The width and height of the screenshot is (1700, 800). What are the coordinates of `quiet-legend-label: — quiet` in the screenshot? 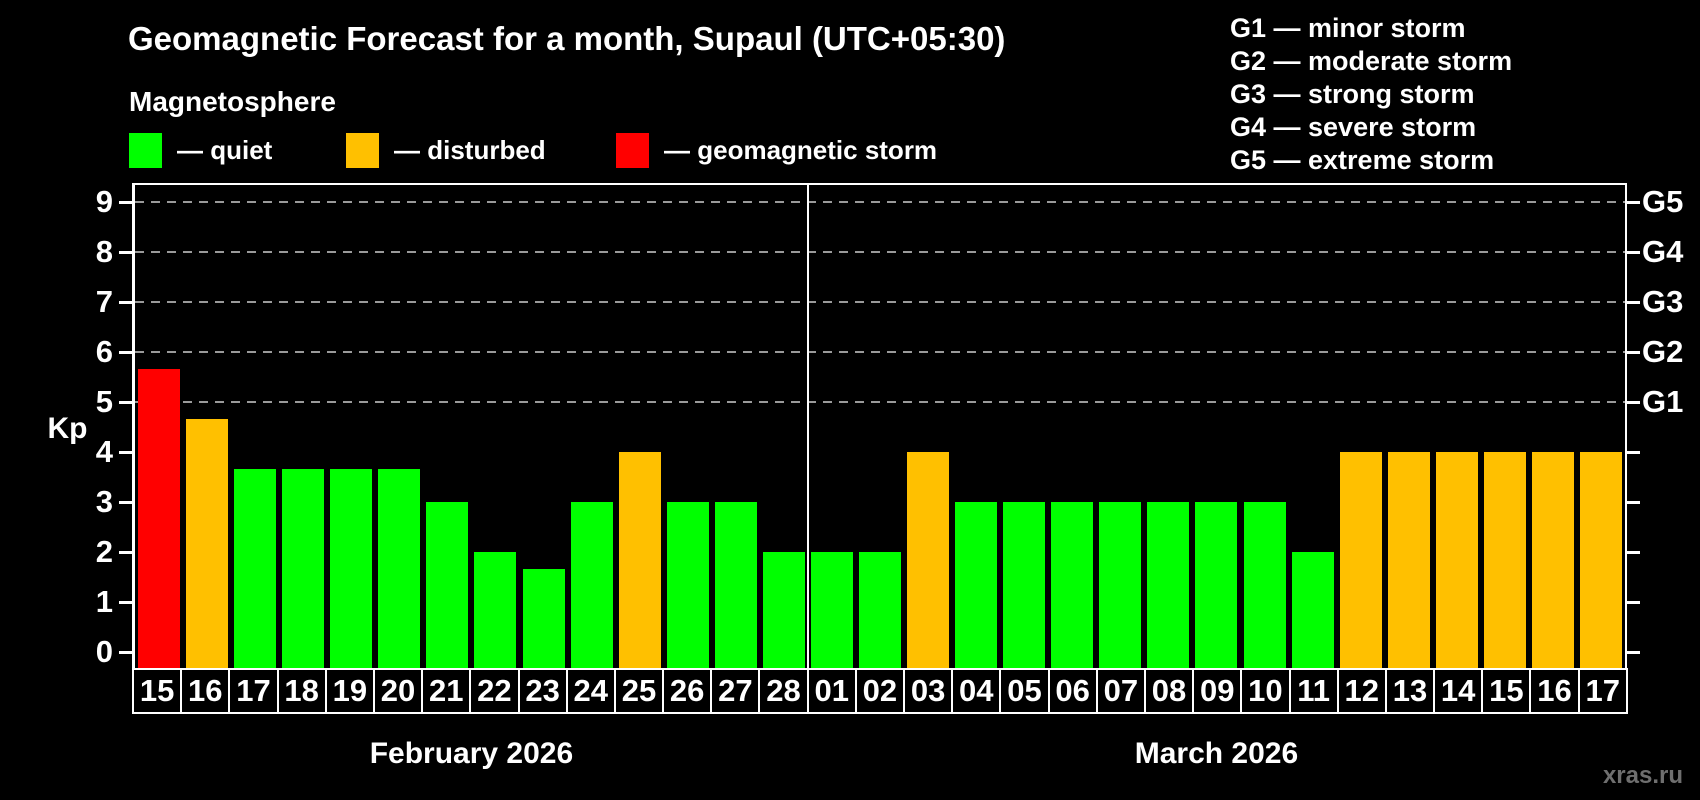 It's located at (225, 150).